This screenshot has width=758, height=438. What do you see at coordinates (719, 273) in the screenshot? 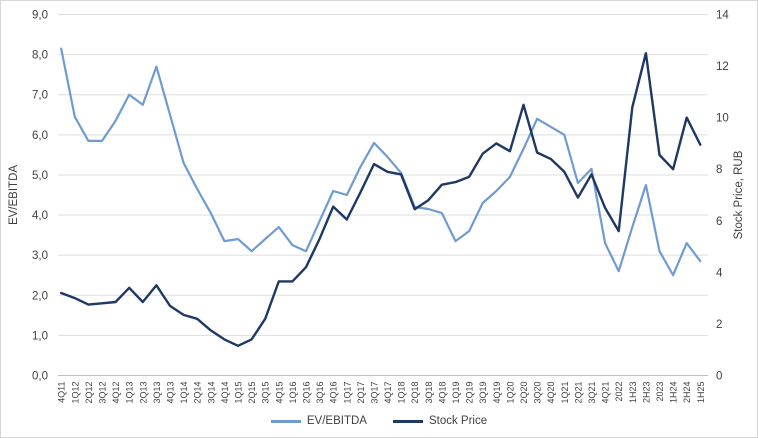
I see `right-axis-tick-label: 4` at bounding box center [719, 273].